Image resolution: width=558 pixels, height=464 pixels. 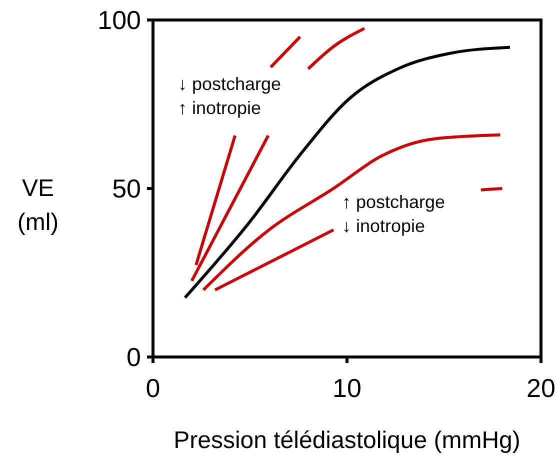 What do you see at coordinates (119, 20) in the screenshot?
I see `y-tick-label: 100` at bounding box center [119, 20].